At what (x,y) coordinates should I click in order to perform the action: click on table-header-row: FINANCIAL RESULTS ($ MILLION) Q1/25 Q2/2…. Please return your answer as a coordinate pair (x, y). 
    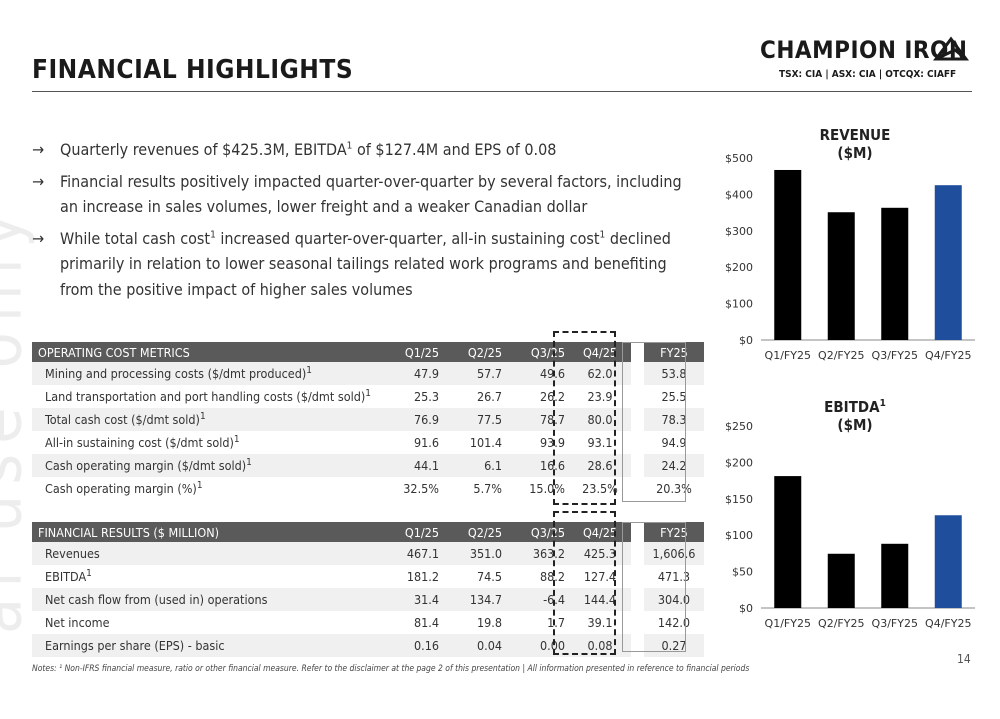
    Looking at the image, I should click on (368, 532).